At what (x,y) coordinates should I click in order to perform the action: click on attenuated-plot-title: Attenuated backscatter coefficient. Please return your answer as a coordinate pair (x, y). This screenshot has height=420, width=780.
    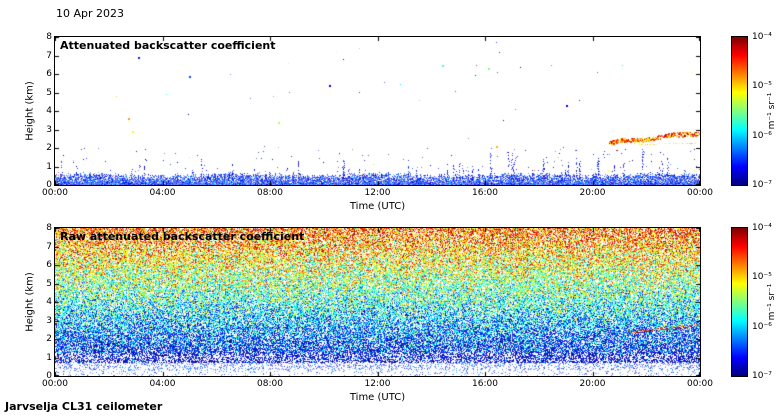
    Looking at the image, I should click on (168, 45).